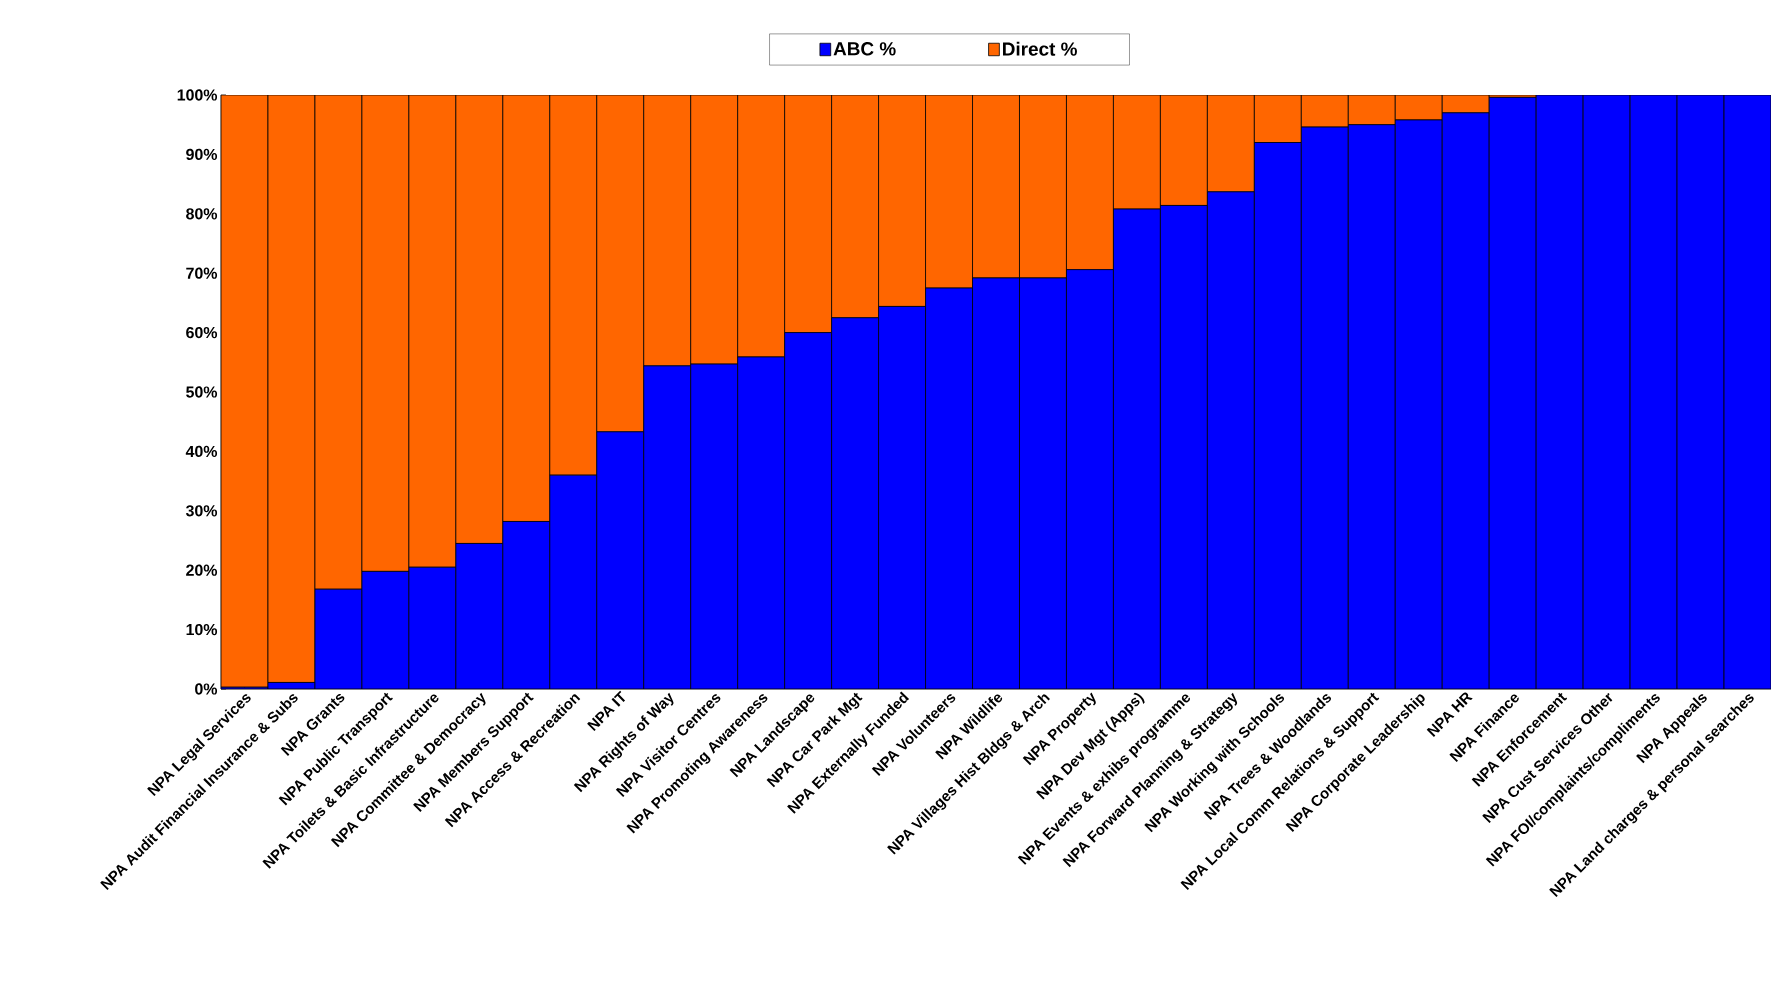 The height and width of the screenshot is (990, 1771). What do you see at coordinates (606, 711) in the screenshot?
I see `x-tick-label: NPA IT` at bounding box center [606, 711].